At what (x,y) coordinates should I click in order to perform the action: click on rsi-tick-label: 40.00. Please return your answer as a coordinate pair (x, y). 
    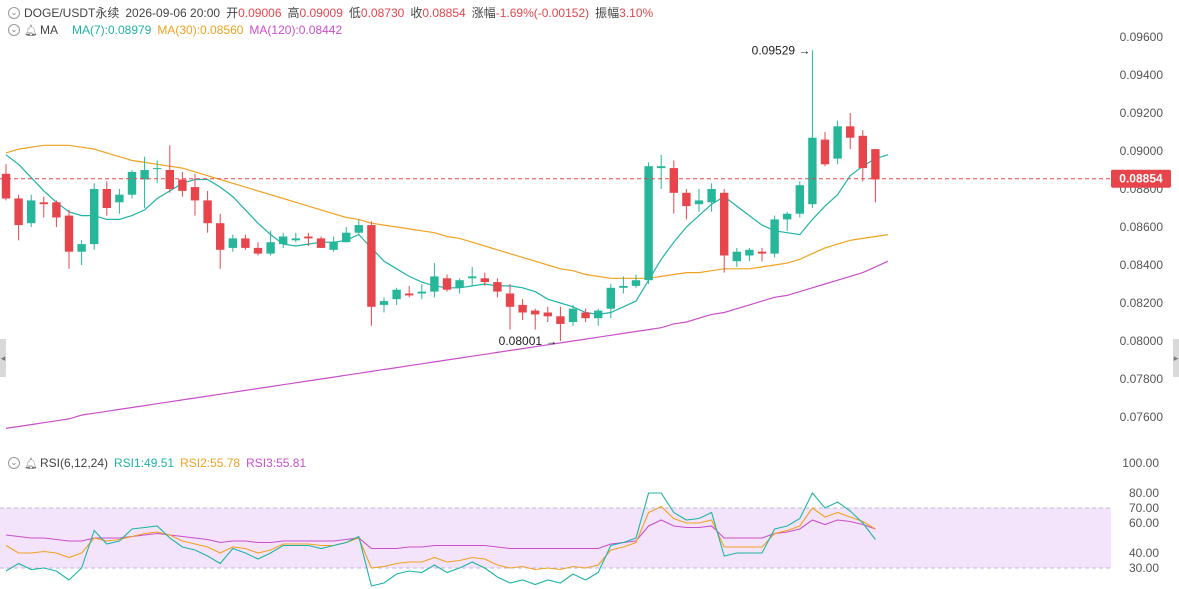
    Looking at the image, I should click on (1144, 553).